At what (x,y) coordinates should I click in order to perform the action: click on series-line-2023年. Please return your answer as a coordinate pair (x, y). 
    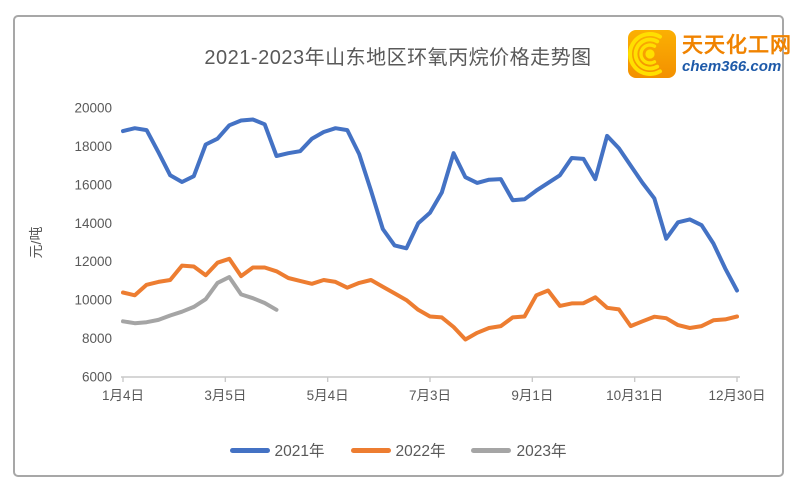
    Looking at the image, I should click on (200, 300).